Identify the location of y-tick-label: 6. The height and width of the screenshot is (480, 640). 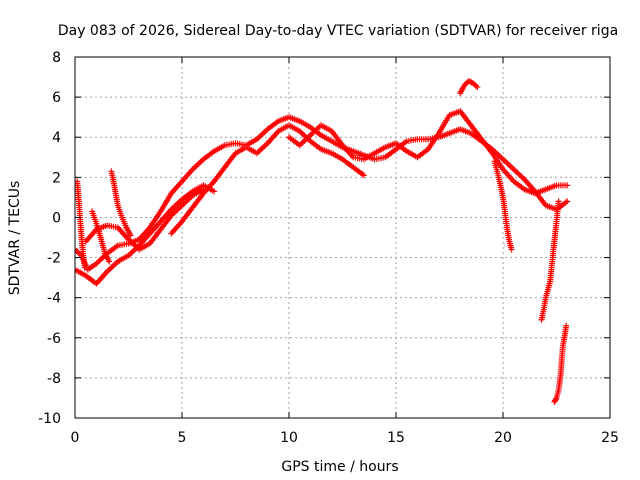
(56, 98).